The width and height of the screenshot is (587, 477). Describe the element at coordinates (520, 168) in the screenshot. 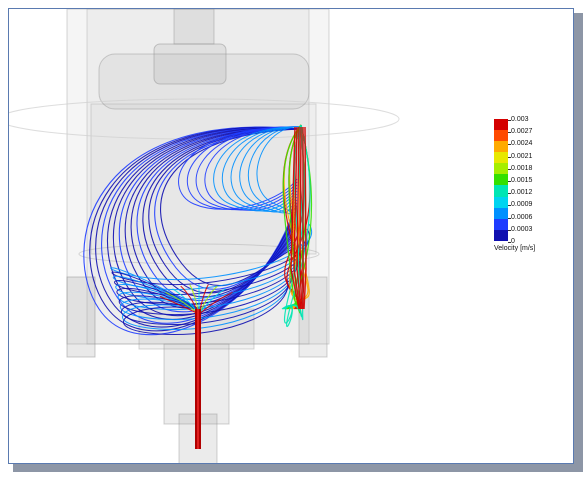

I see `legend-tick: 0.0018` at that location.